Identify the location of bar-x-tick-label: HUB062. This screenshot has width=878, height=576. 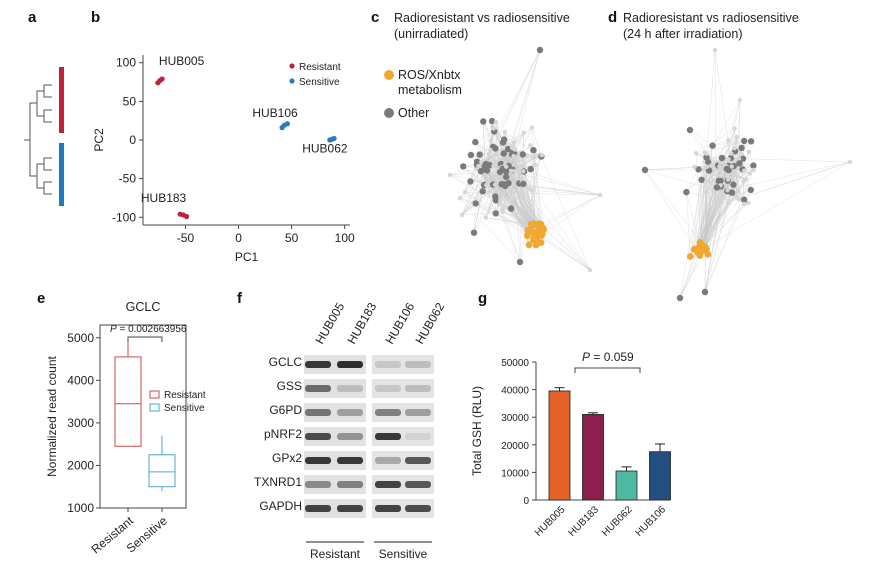
(617, 521).